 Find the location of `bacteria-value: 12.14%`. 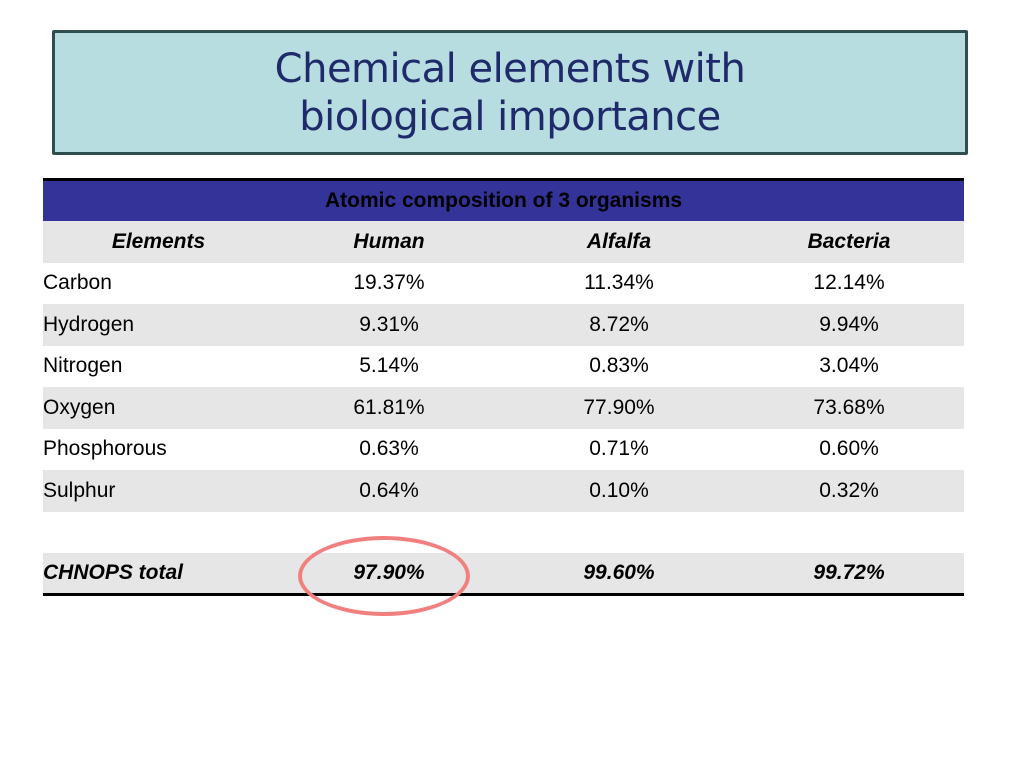

bacteria-value: 12.14% is located at coordinates (849, 283).